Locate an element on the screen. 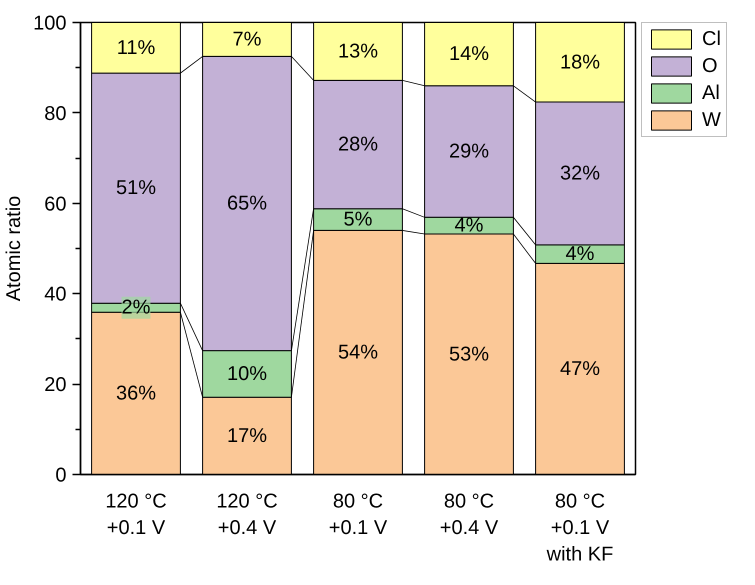  data-label: 7% is located at coordinates (247, 39).